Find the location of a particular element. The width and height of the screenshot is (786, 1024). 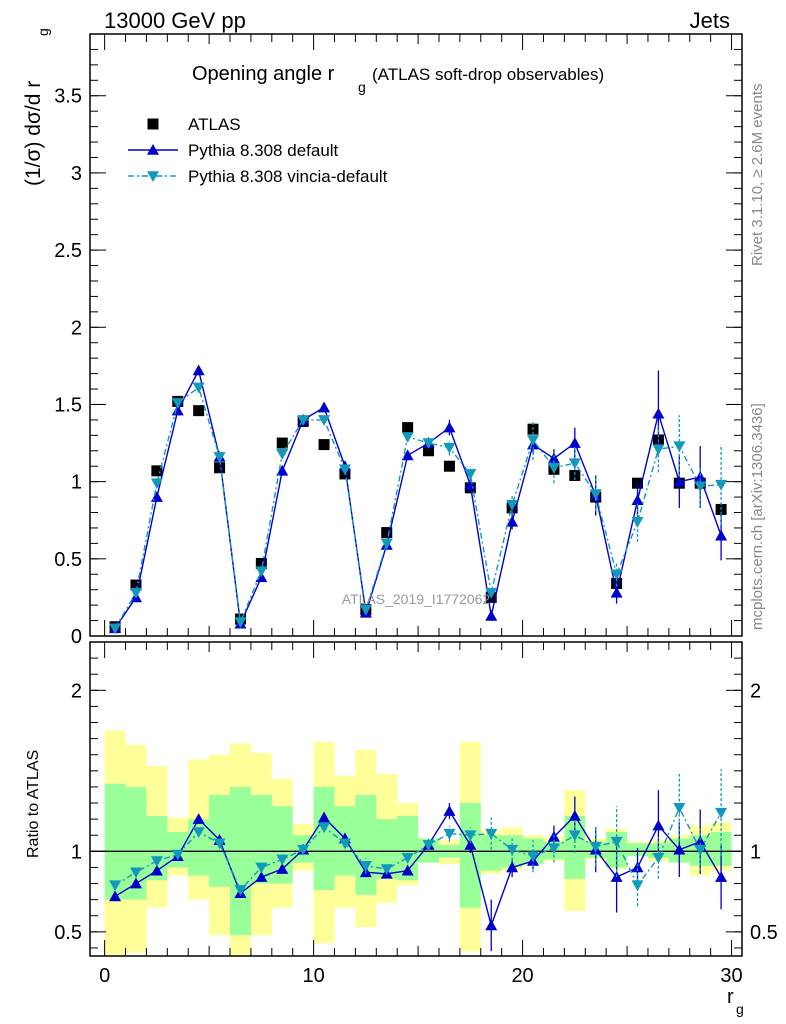

ratio-series-pythia-8-308-default is located at coordinates (418, 871).